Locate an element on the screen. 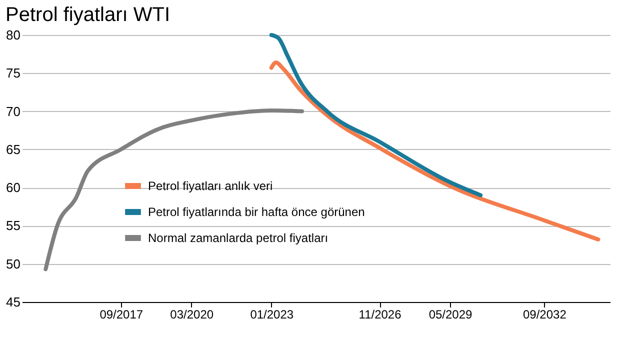 The height and width of the screenshot is (337, 625). y-tick-label: 45 is located at coordinates (13, 302).